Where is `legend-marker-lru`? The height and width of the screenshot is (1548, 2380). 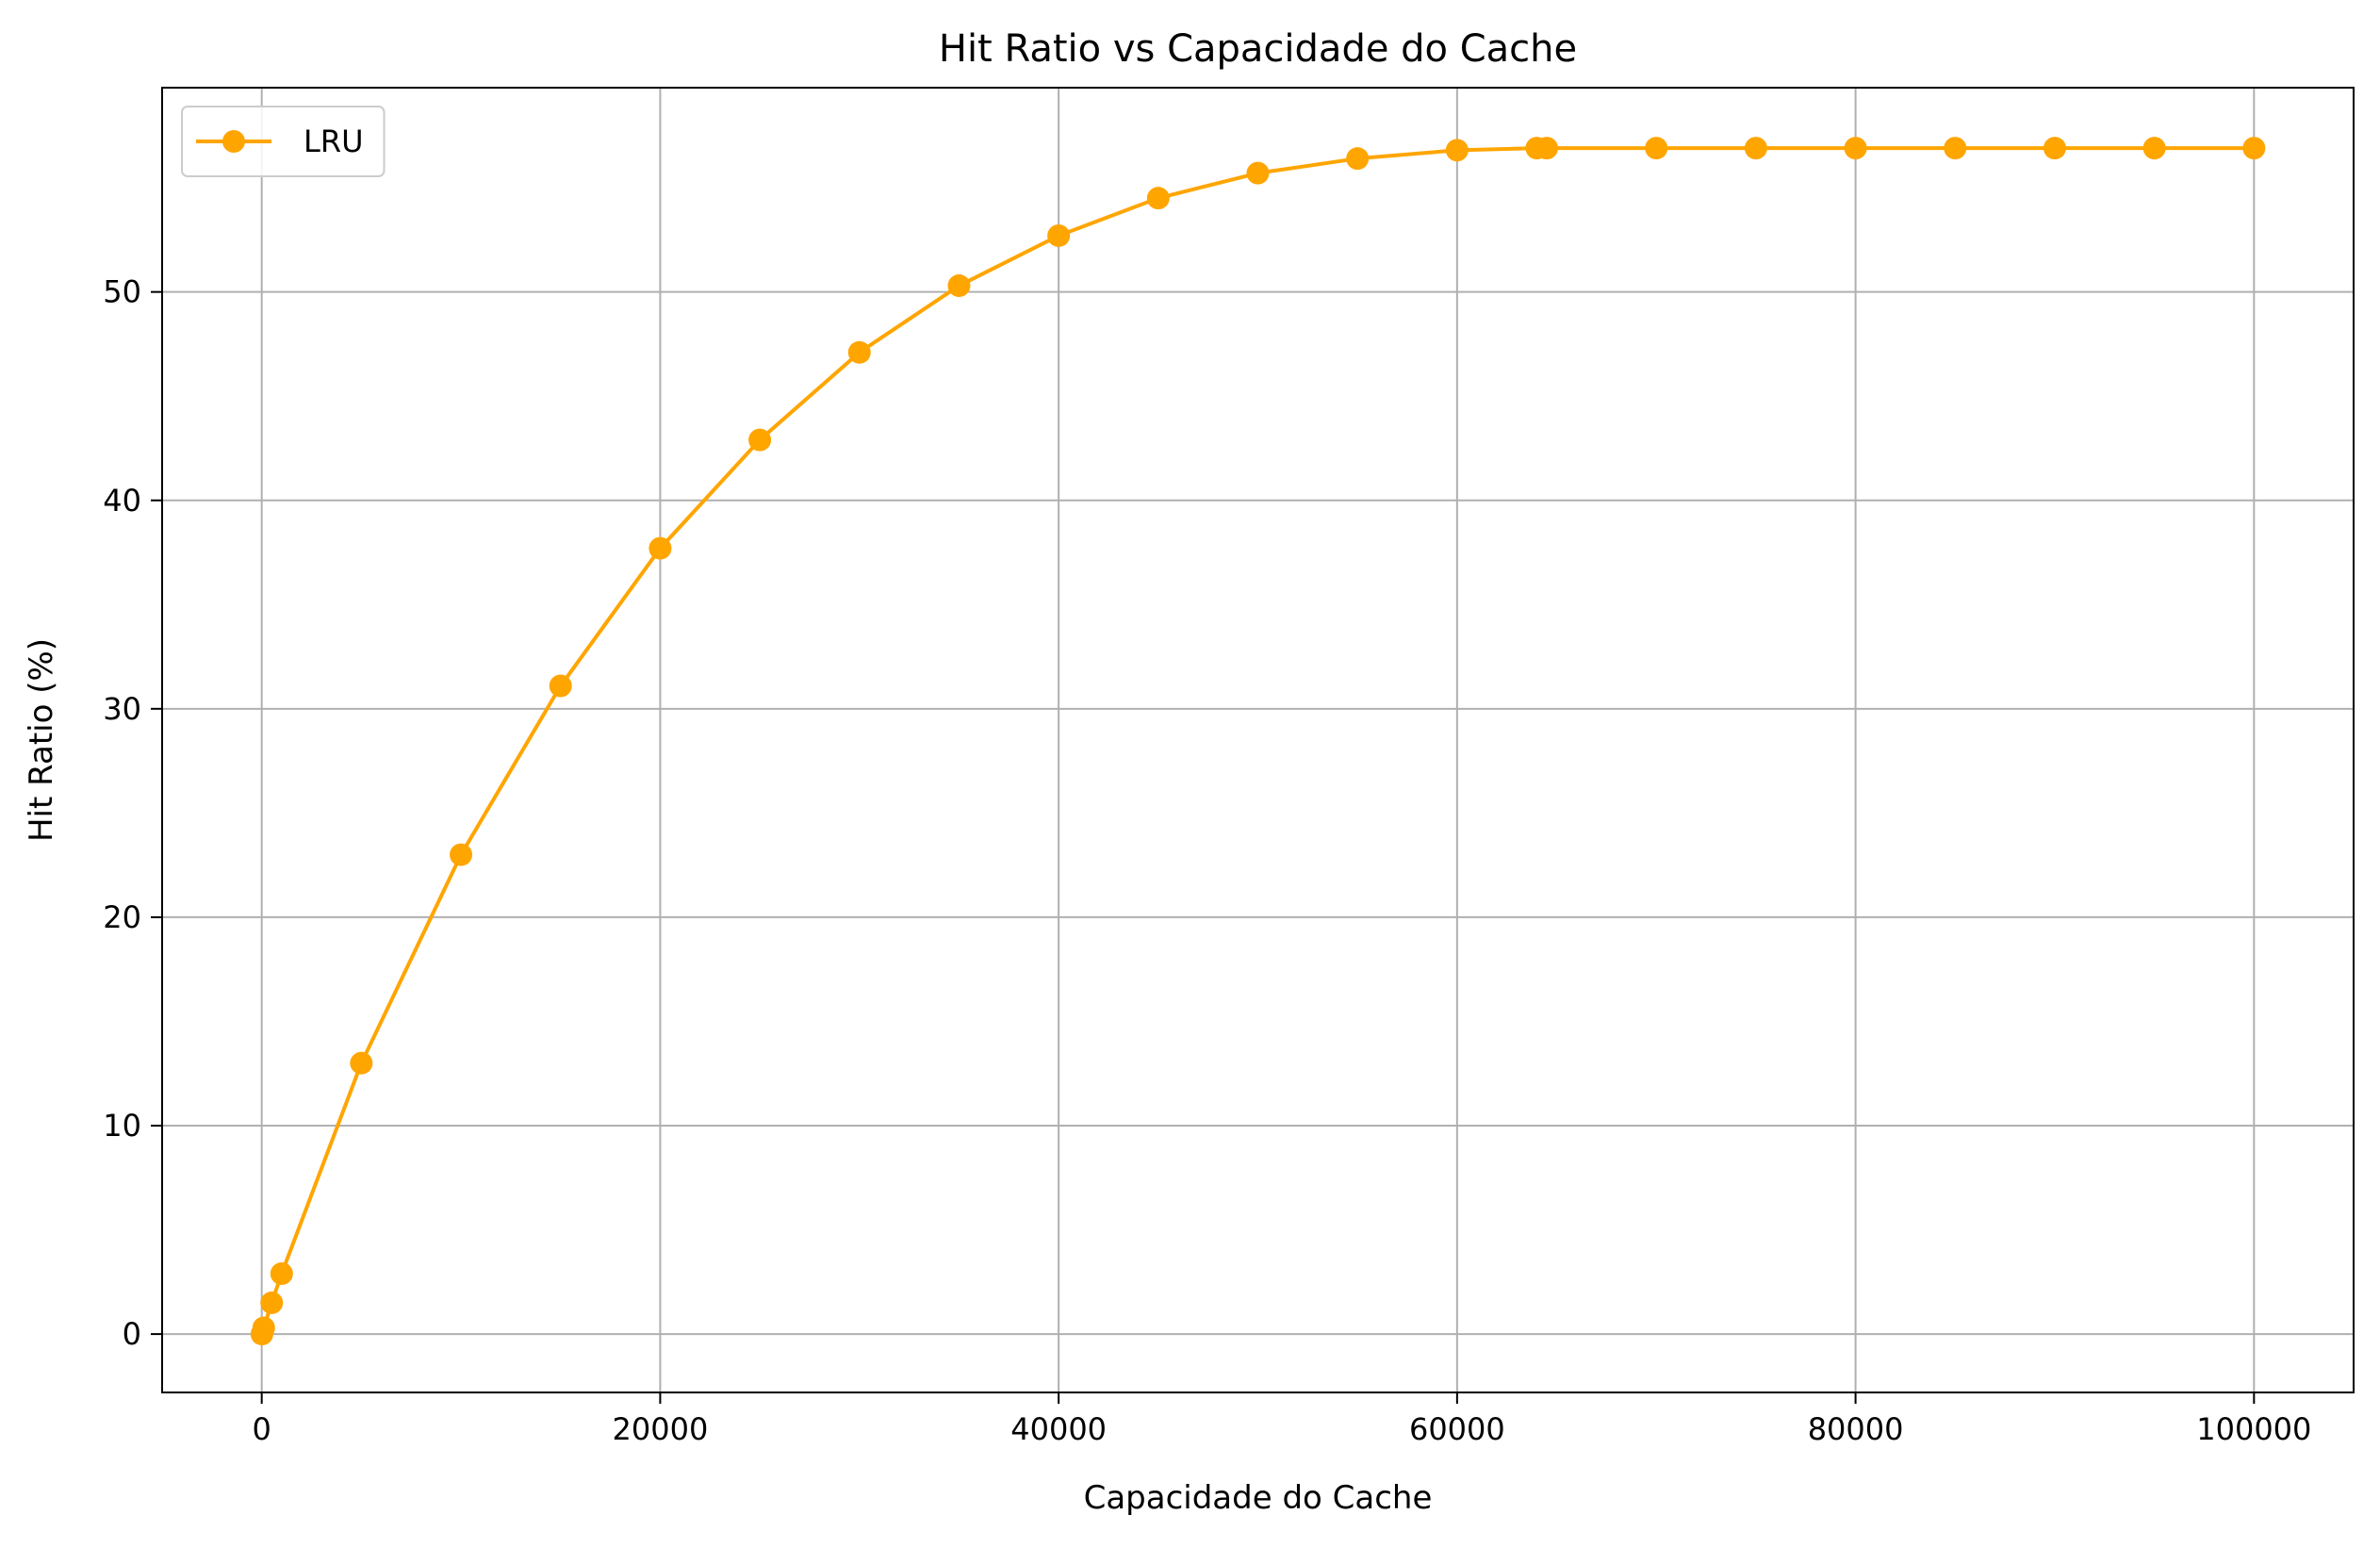 legend-marker-lru is located at coordinates (233, 141).